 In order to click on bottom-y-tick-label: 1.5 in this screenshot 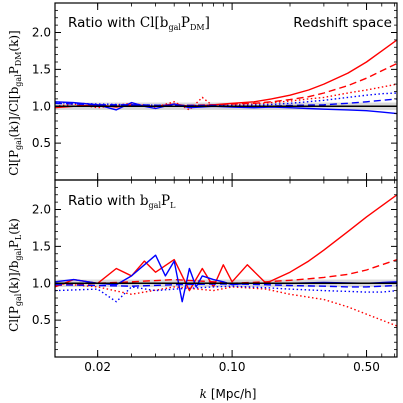, I will do `click(41, 246)`.